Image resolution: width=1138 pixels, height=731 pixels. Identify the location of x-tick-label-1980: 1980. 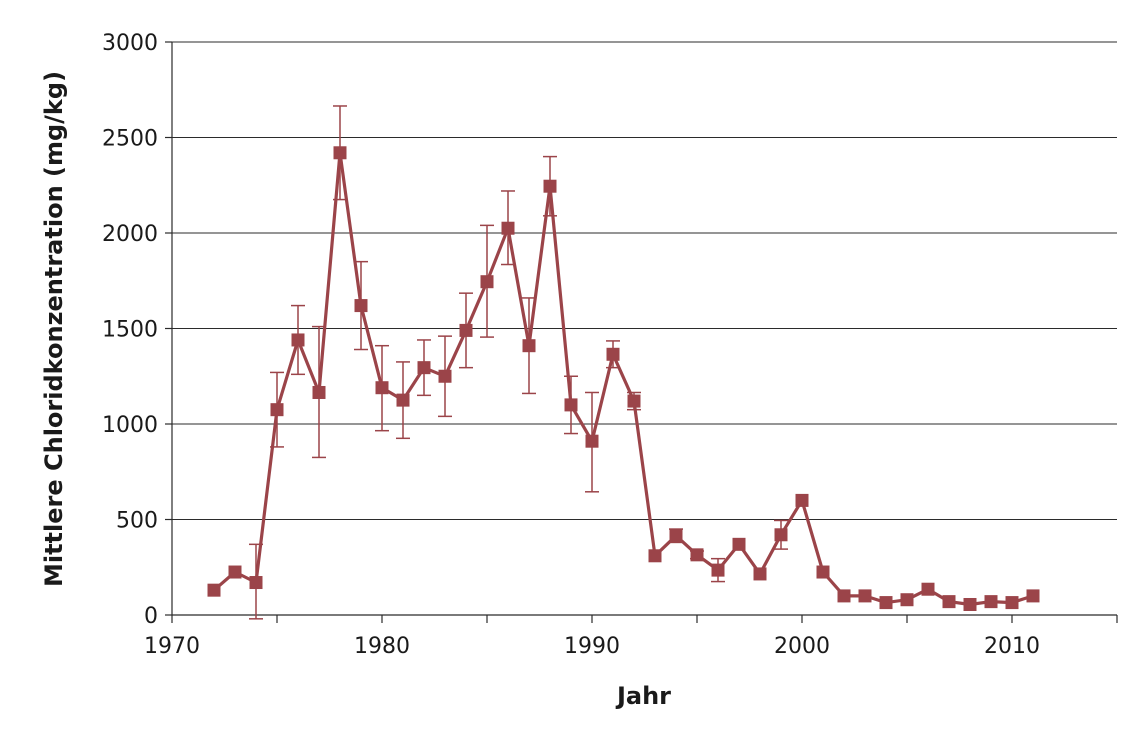
(382, 646).